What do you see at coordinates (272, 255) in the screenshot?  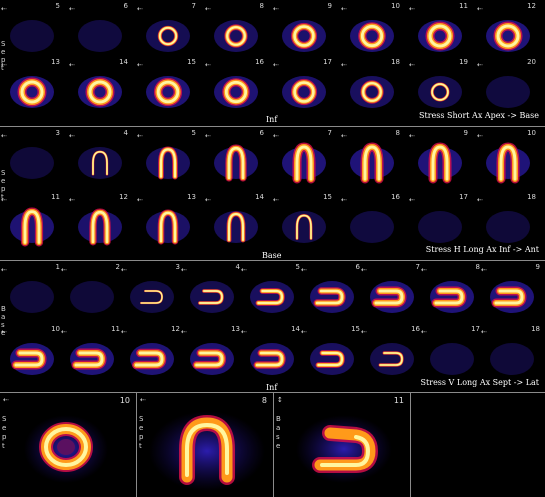 I see `panel2-bottom-label: Base` at bounding box center [272, 255].